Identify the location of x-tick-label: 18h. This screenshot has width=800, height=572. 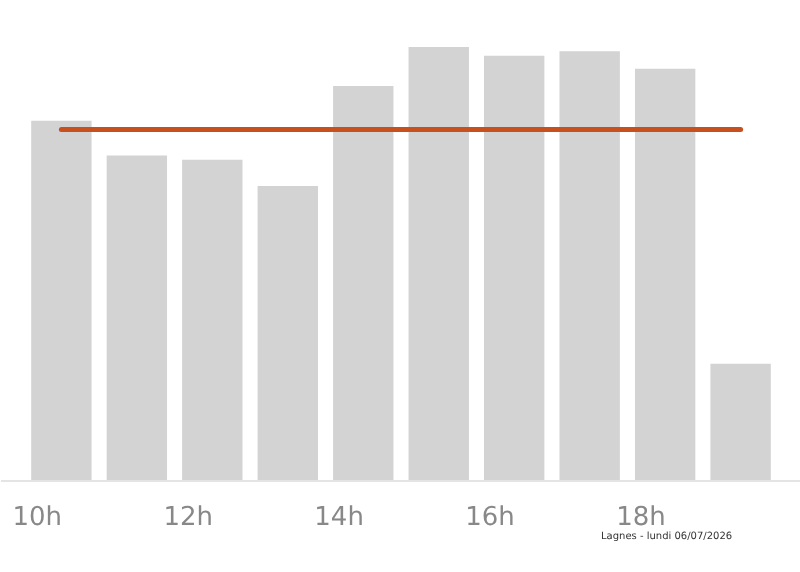
(641, 518).